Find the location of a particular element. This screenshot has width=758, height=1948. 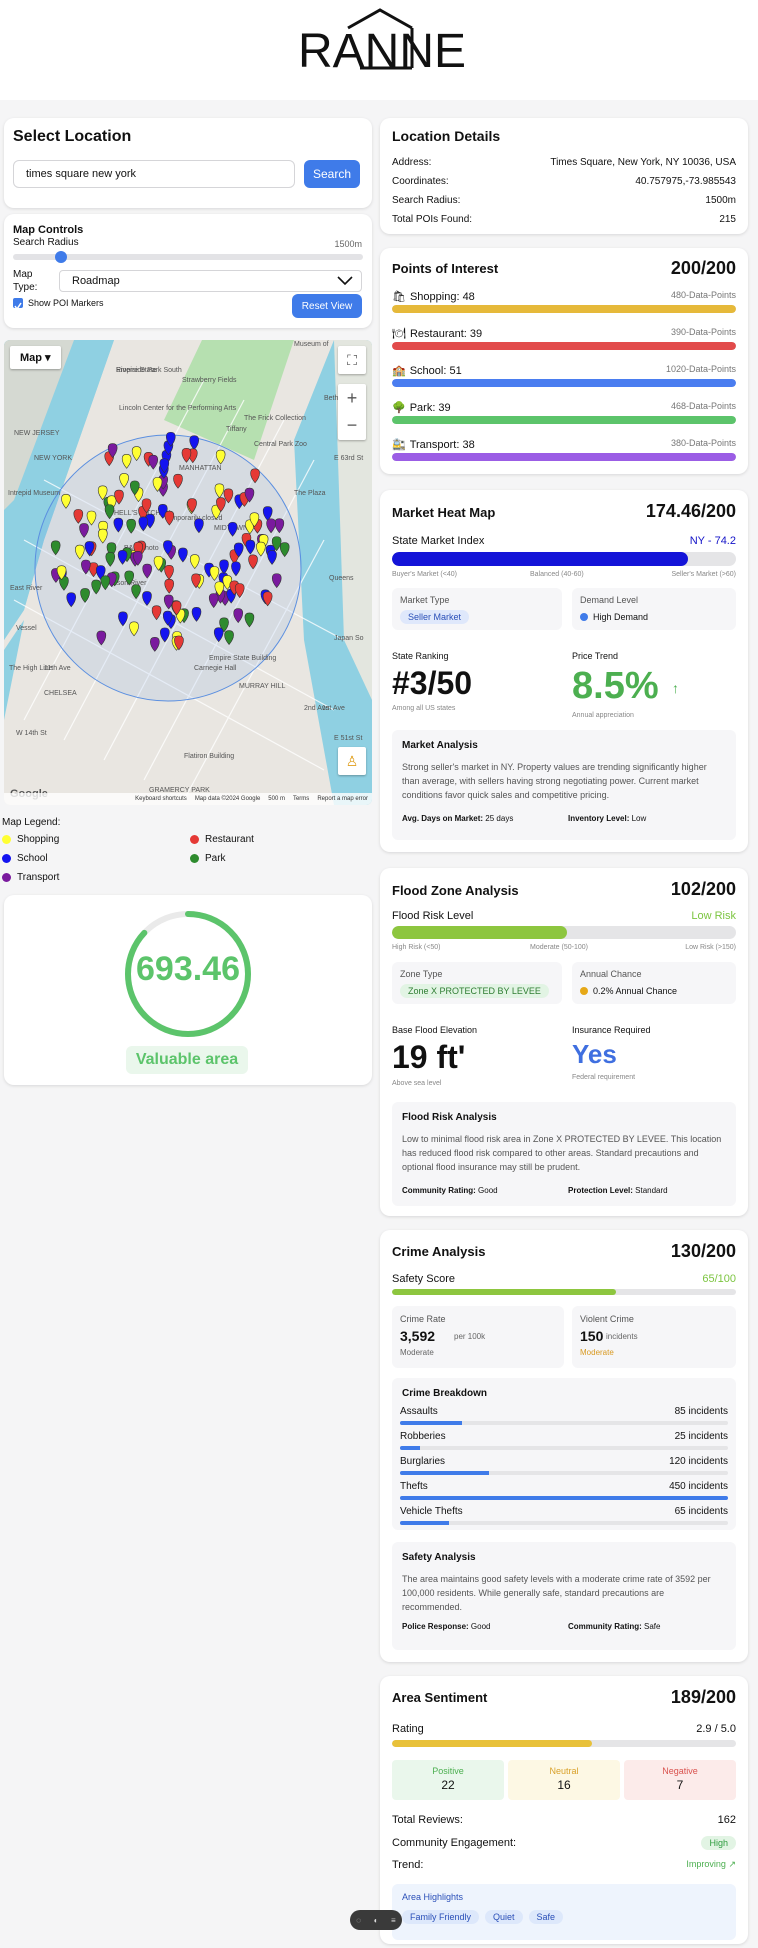

report-error-link: Report a map error is located at coordinates (342, 799).